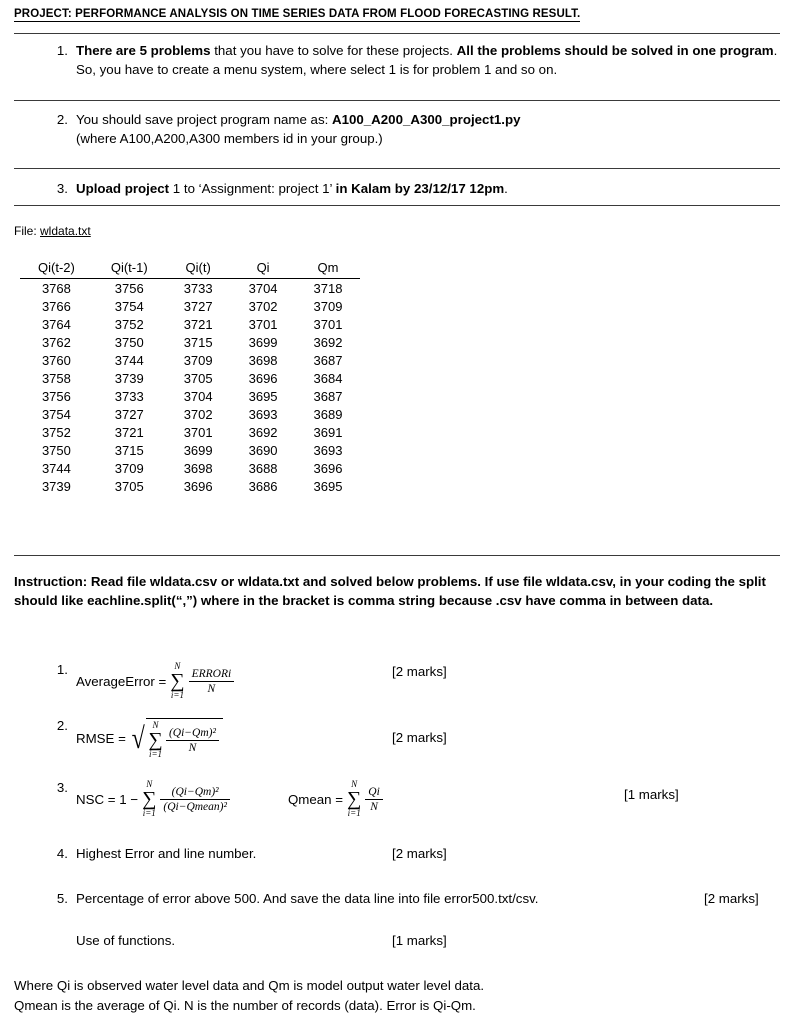 Image resolution: width=795 pixels, height=1024 pixels. Describe the element at coordinates (428, 738) in the screenshot. I see `problem-2-equation: RMSE = √ N ∑ i=1 (Qi−Qm)² N` at that location.